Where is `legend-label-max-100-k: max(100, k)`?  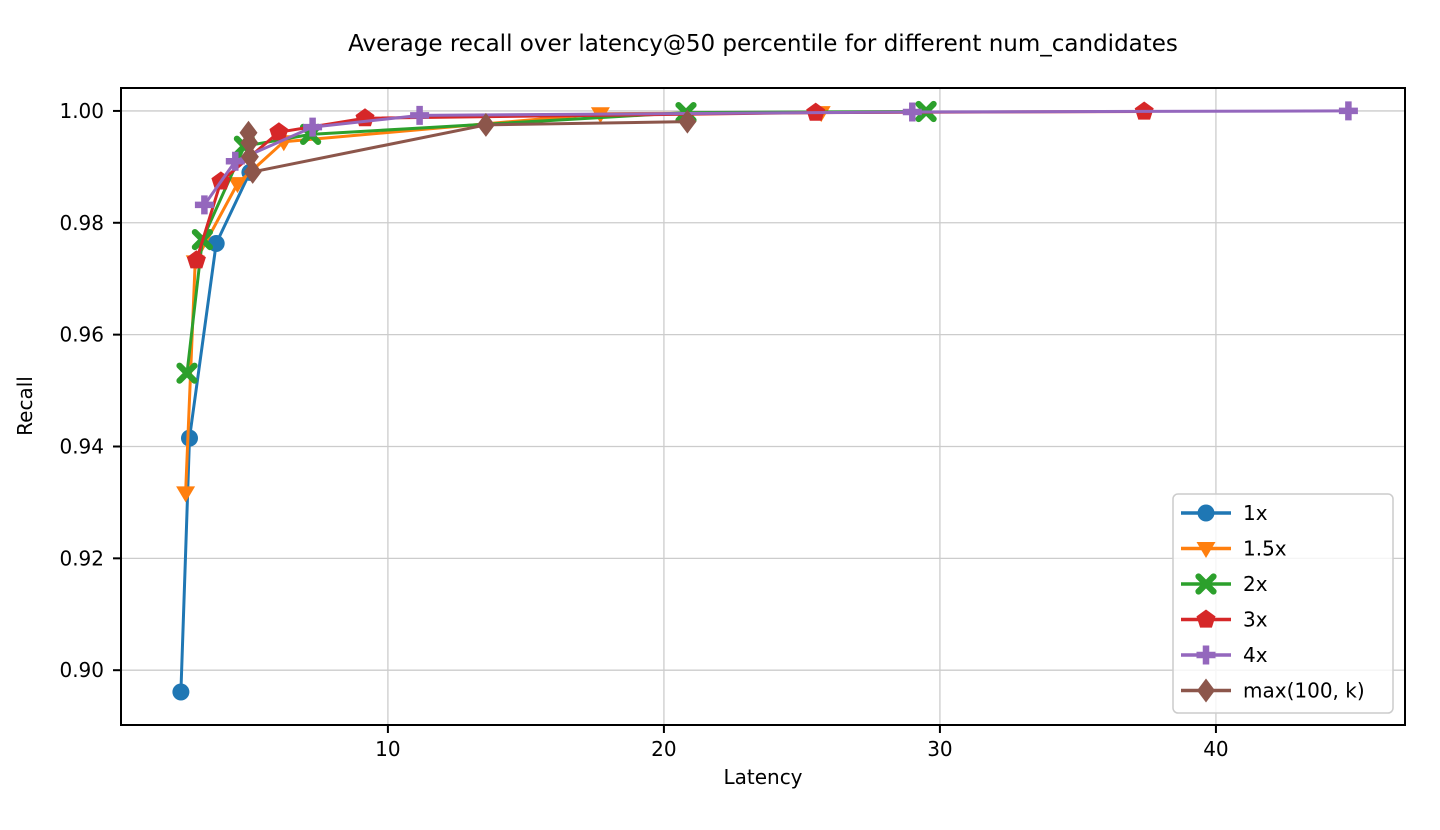 legend-label-max-100-k: max(100, k) is located at coordinates (1304, 691).